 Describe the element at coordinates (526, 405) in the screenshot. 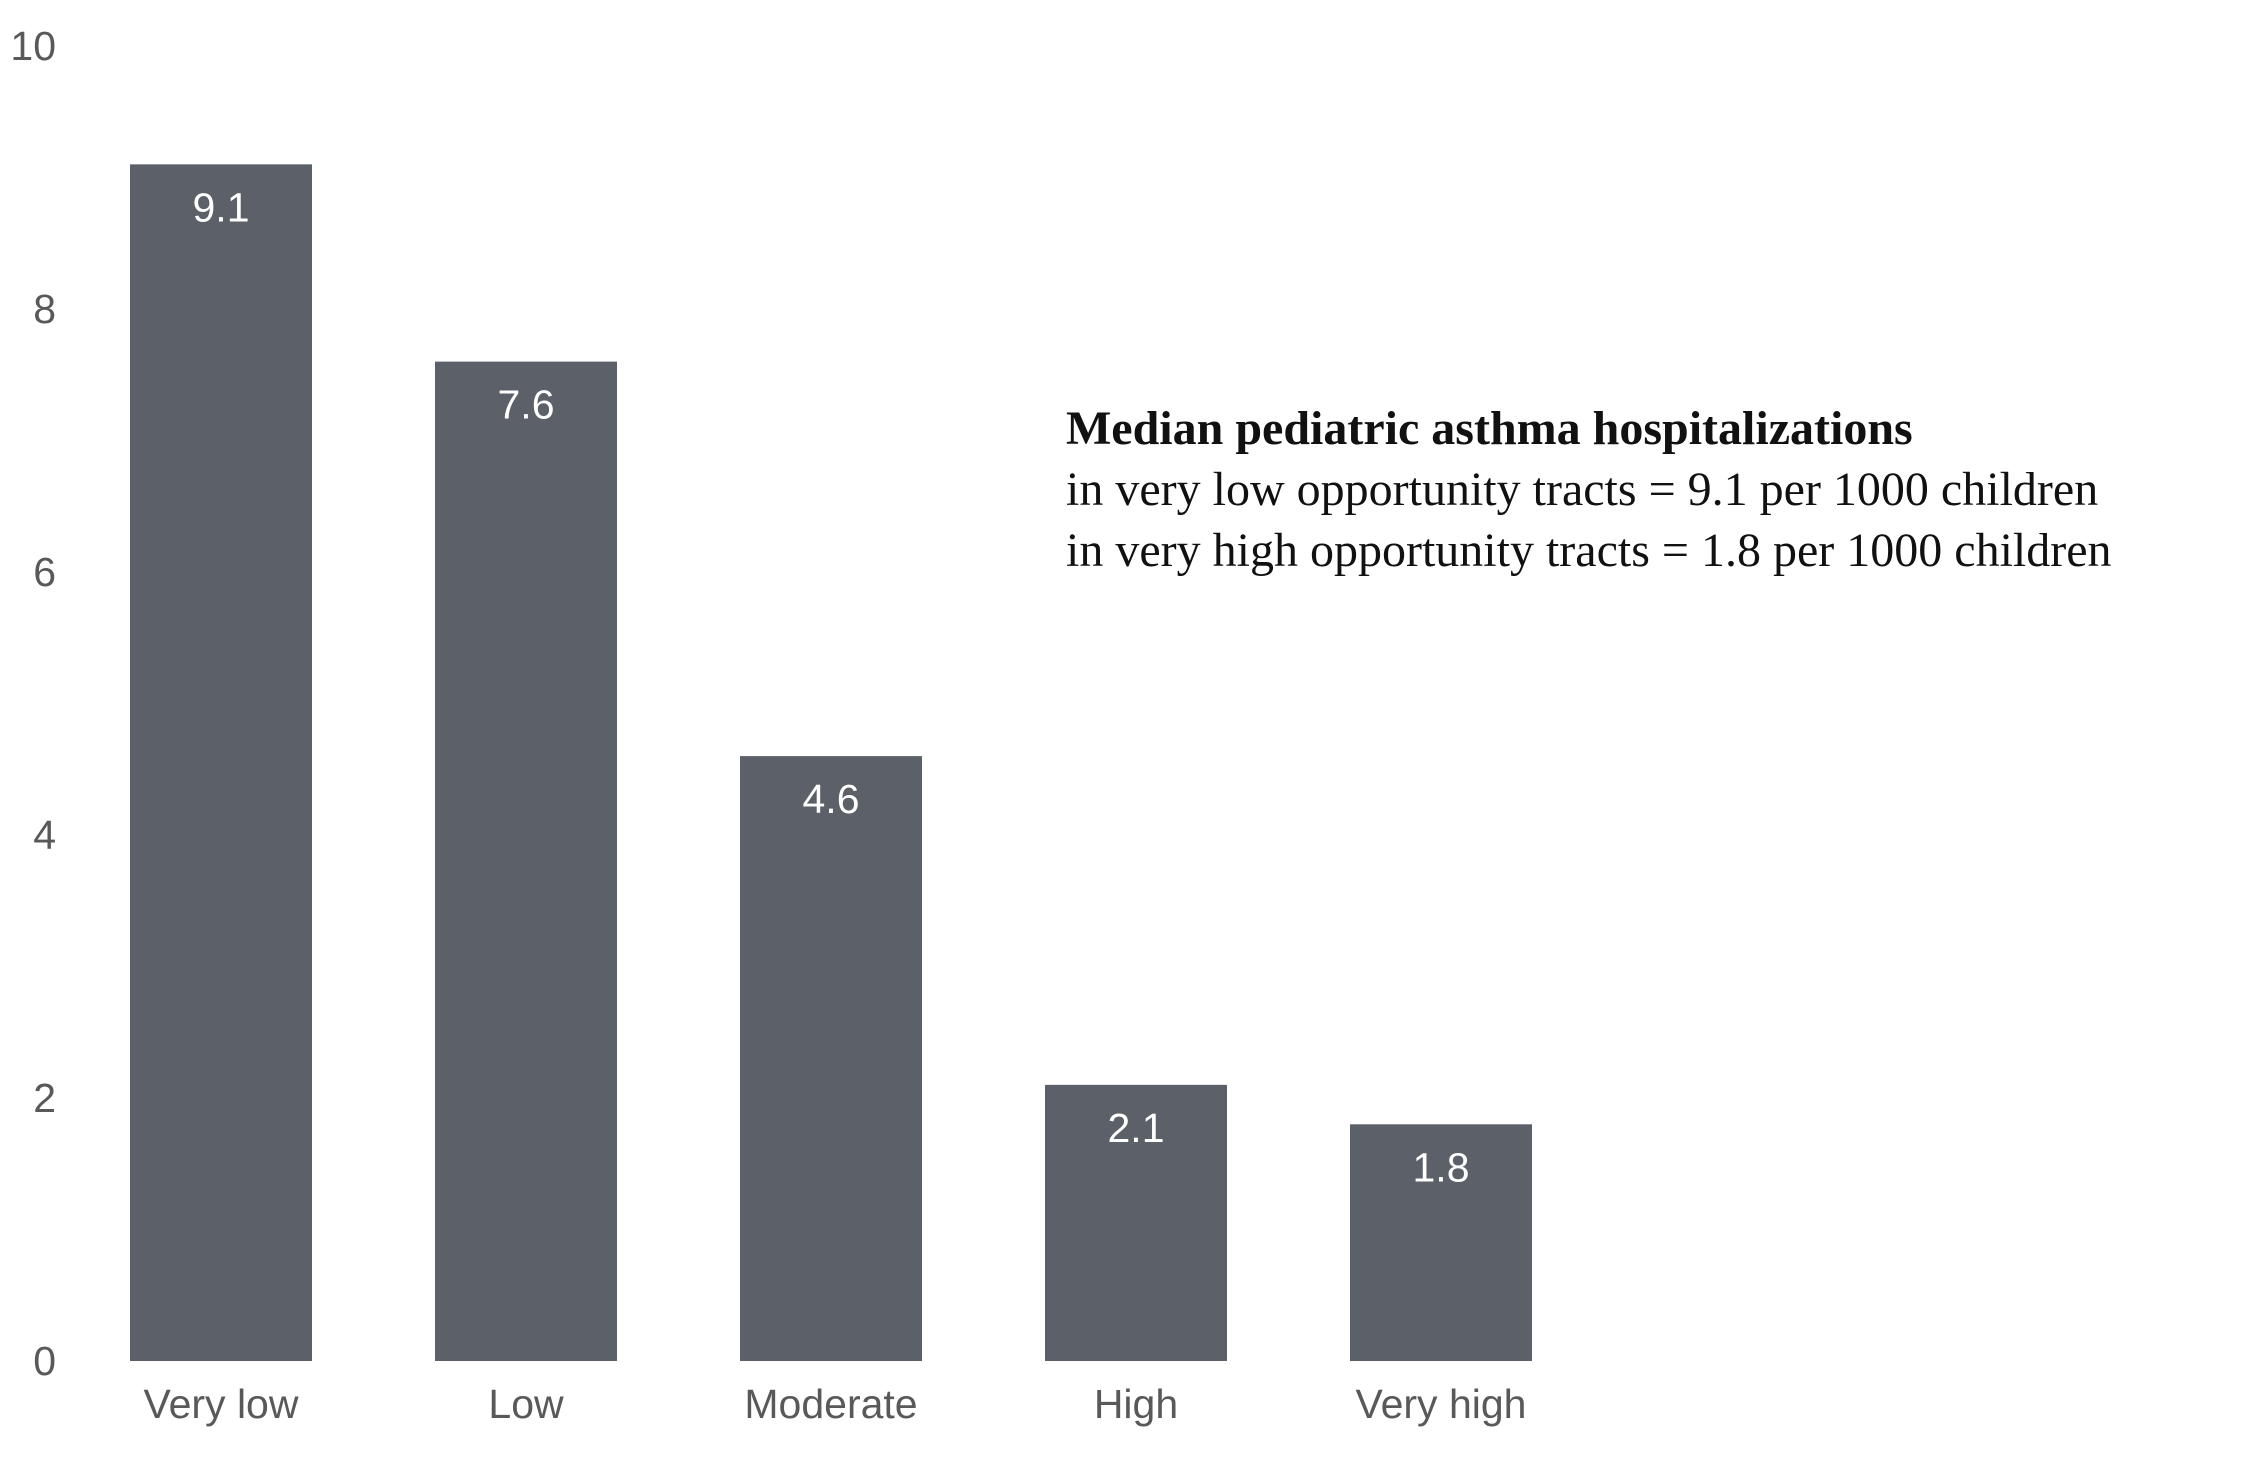

I see `data-label-low: 7.6` at that location.